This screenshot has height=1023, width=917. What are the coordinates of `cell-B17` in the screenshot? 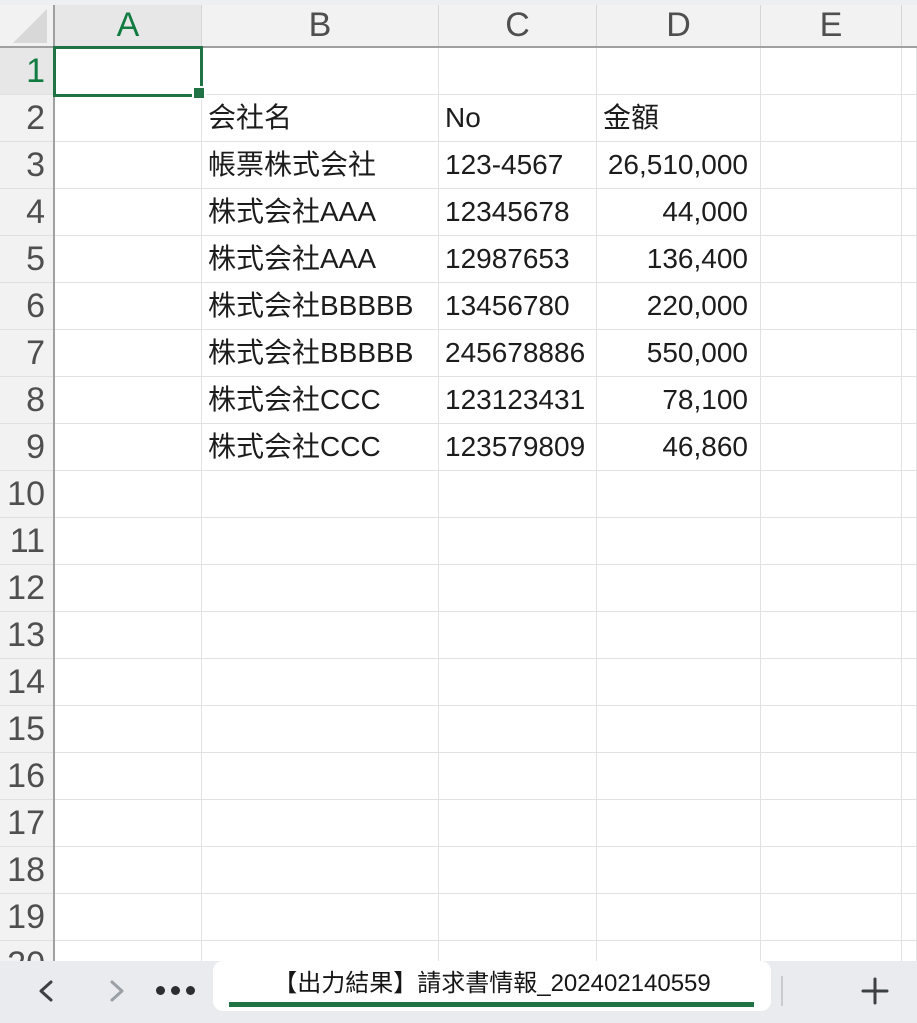 It's located at (320, 823).